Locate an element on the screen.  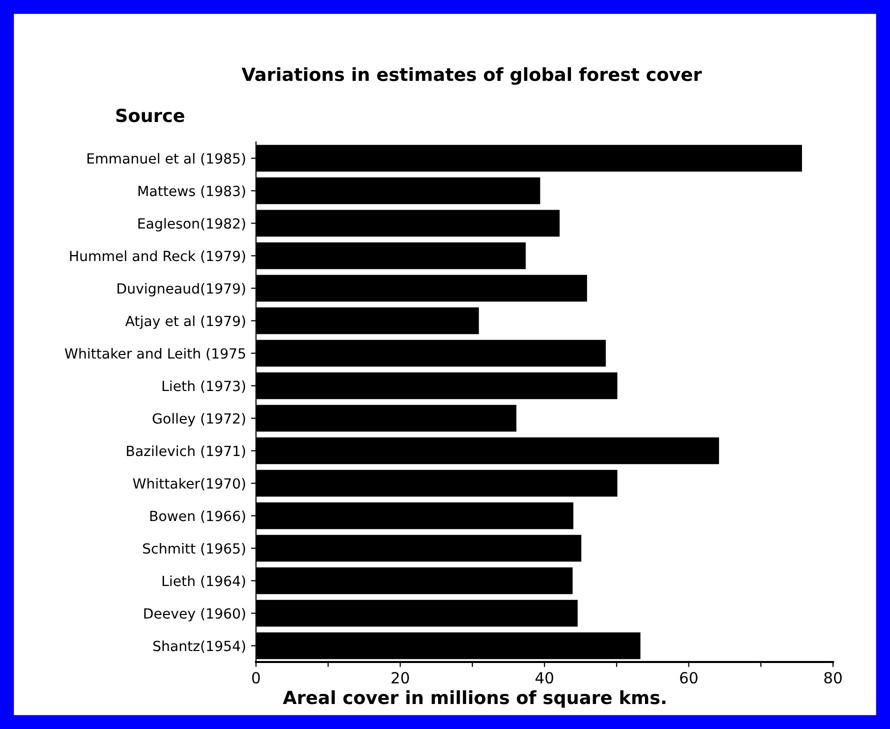
x-axis-title: Areal cover in millions of square kms. is located at coordinates (474, 699).